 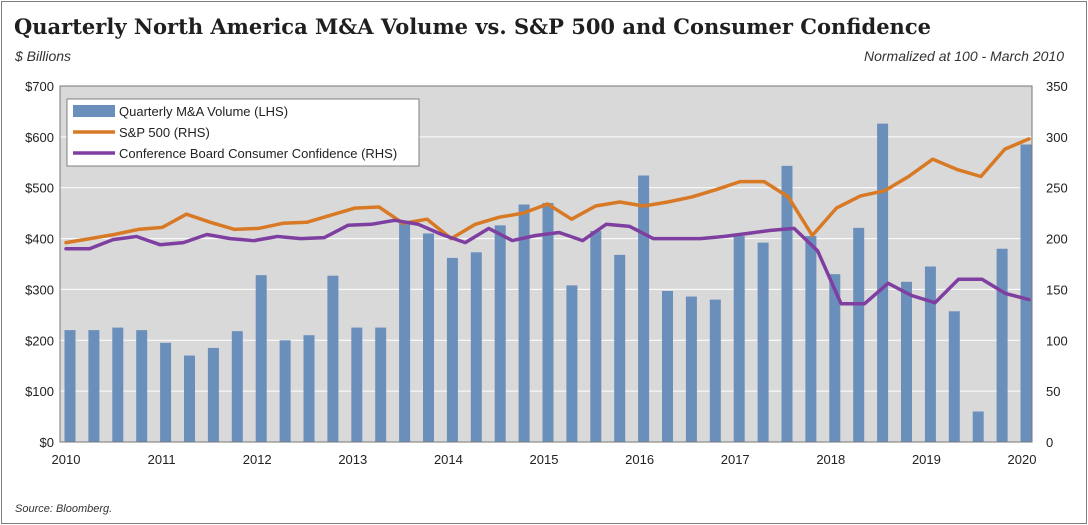 I want to click on legend-box, so click(x=243, y=132).